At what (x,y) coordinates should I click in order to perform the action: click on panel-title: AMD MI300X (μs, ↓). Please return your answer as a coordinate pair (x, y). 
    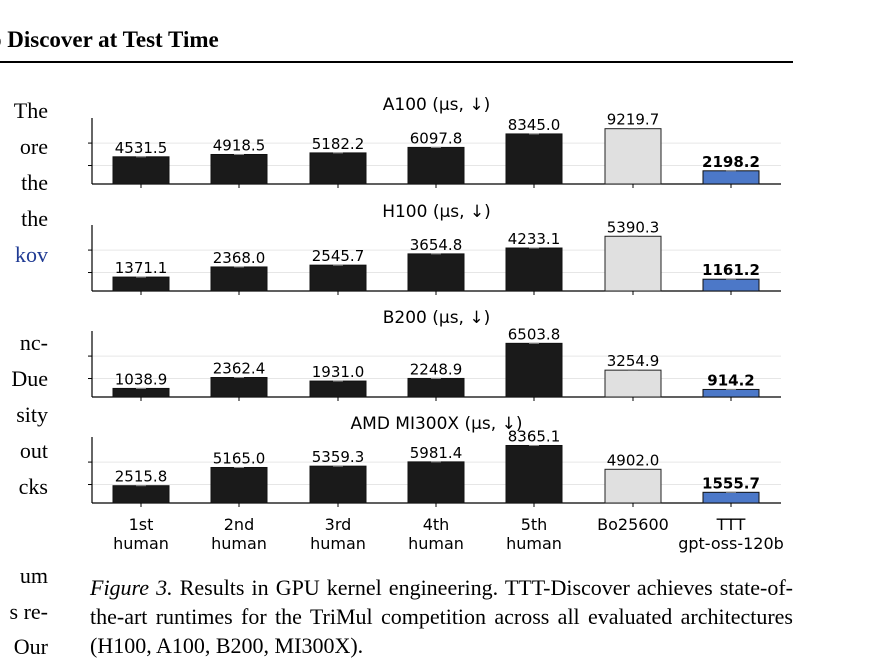
    Looking at the image, I should click on (437, 424).